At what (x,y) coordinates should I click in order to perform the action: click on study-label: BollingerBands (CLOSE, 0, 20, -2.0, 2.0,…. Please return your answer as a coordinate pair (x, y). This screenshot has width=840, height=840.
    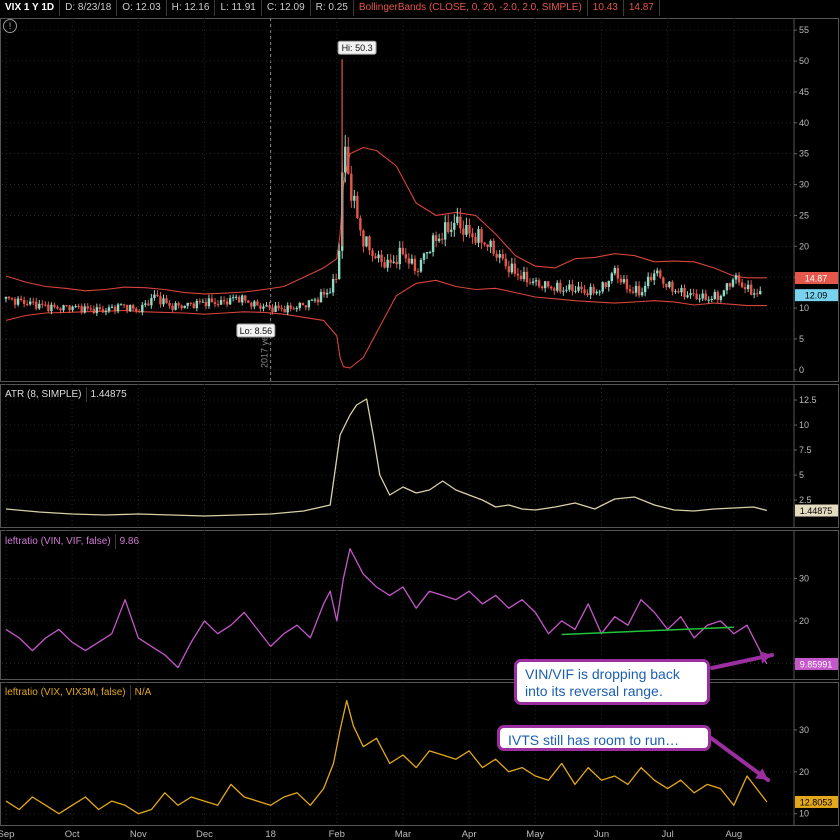
    Looking at the image, I should click on (471, 8).